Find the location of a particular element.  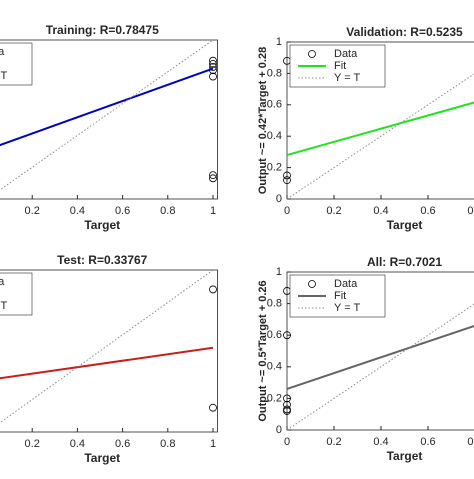

chart-title: Test: R=0.33767 is located at coordinates (102, 260).